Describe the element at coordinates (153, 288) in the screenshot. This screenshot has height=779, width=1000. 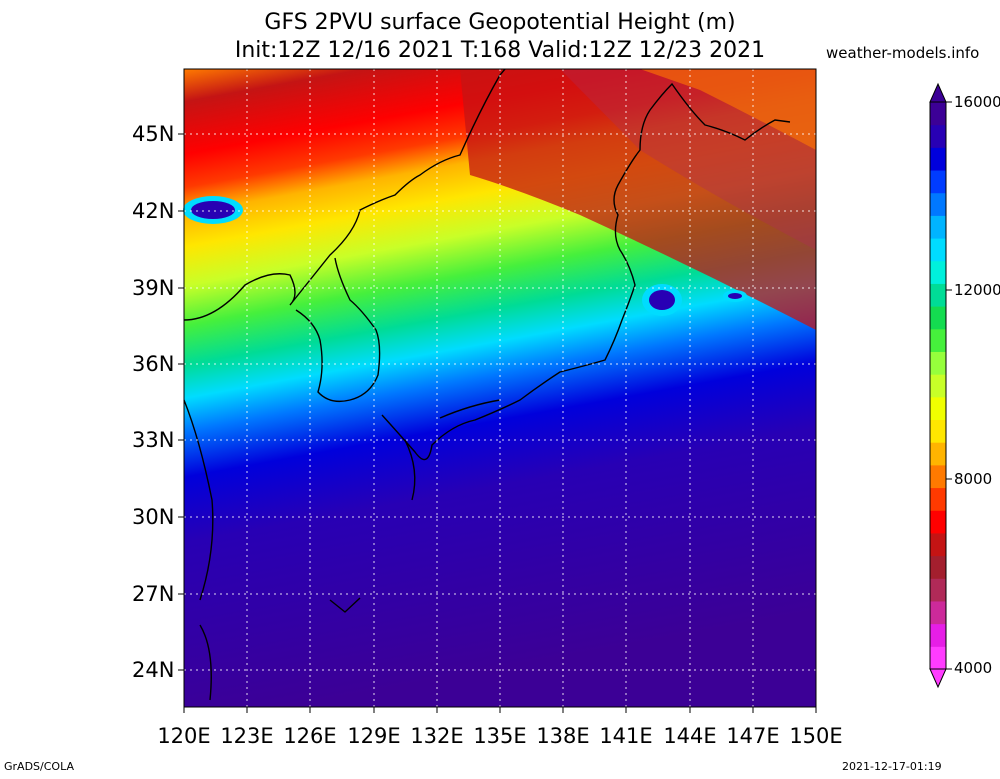
I see `lat-label-39n: 39N` at that location.